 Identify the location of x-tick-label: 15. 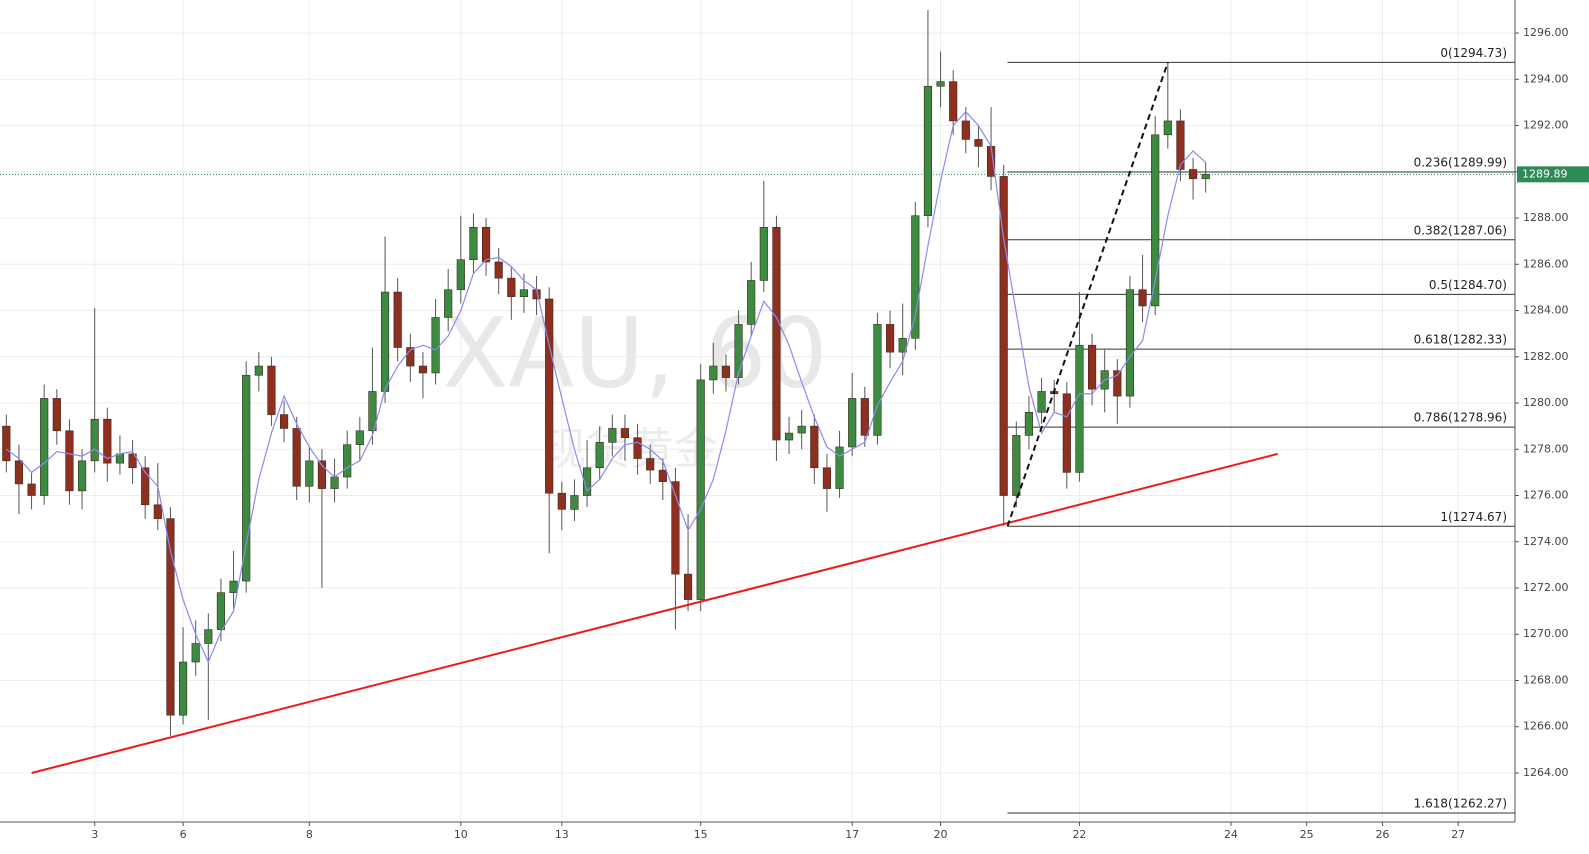
(701, 834).